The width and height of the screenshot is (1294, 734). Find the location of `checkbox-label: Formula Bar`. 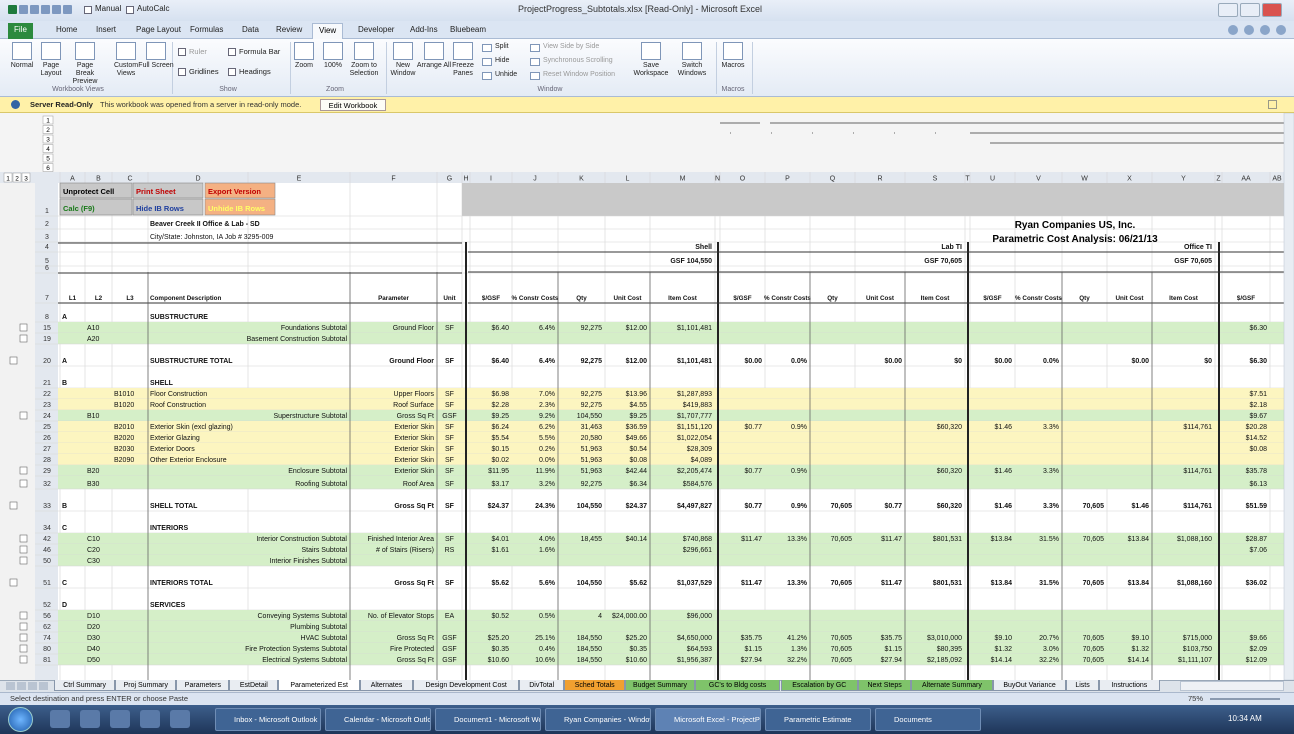

checkbox-label: Formula Bar is located at coordinates (260, 51).